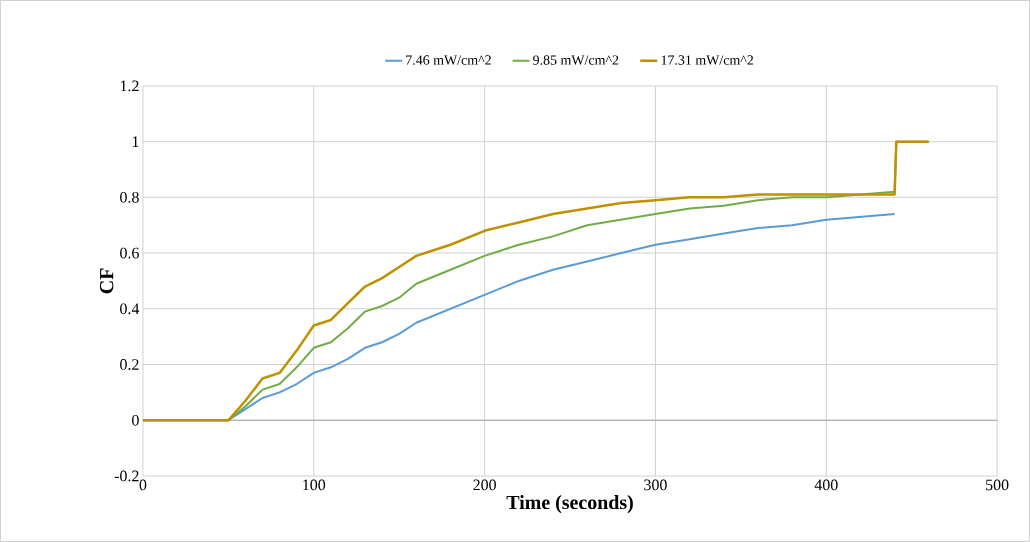  Describe the element at coordinates (129, 197) in the screenshot. I see `y-tick-label: 0.8` at that location.